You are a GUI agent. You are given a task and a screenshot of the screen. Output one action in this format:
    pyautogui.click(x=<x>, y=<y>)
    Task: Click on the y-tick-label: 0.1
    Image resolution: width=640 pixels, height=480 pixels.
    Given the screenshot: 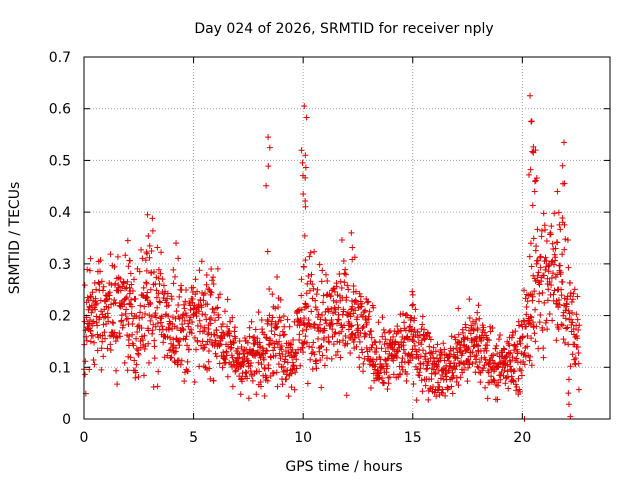 What is the action you would take?
    pyautogui.click(x=60, y=368)
    